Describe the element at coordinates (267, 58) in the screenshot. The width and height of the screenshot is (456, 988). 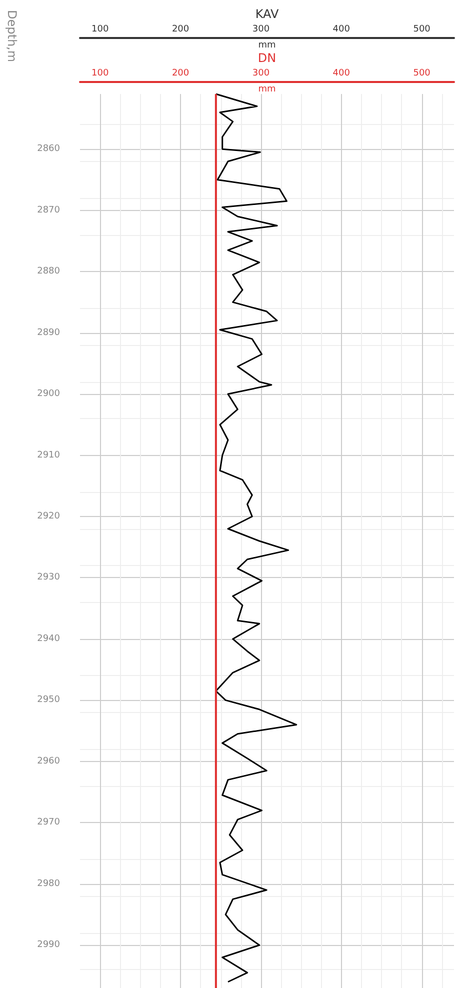
I see `x2-axis-title: DN` at that location.